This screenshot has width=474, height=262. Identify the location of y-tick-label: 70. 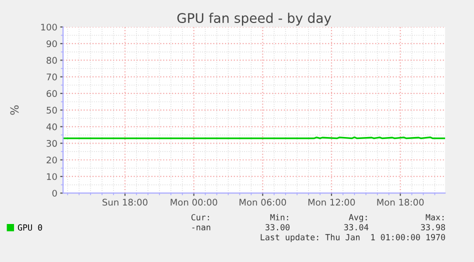
(51, 77).